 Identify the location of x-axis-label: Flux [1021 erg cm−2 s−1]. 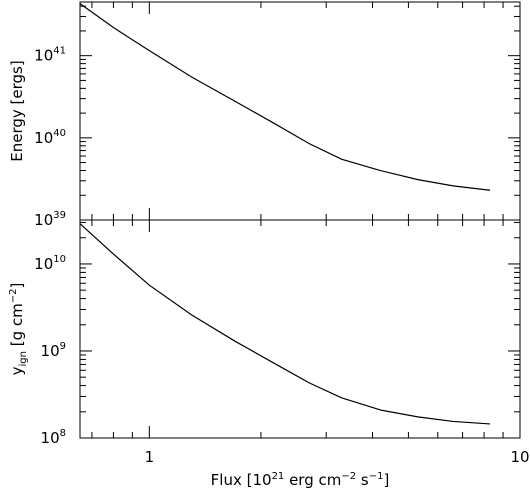
(300, 480).